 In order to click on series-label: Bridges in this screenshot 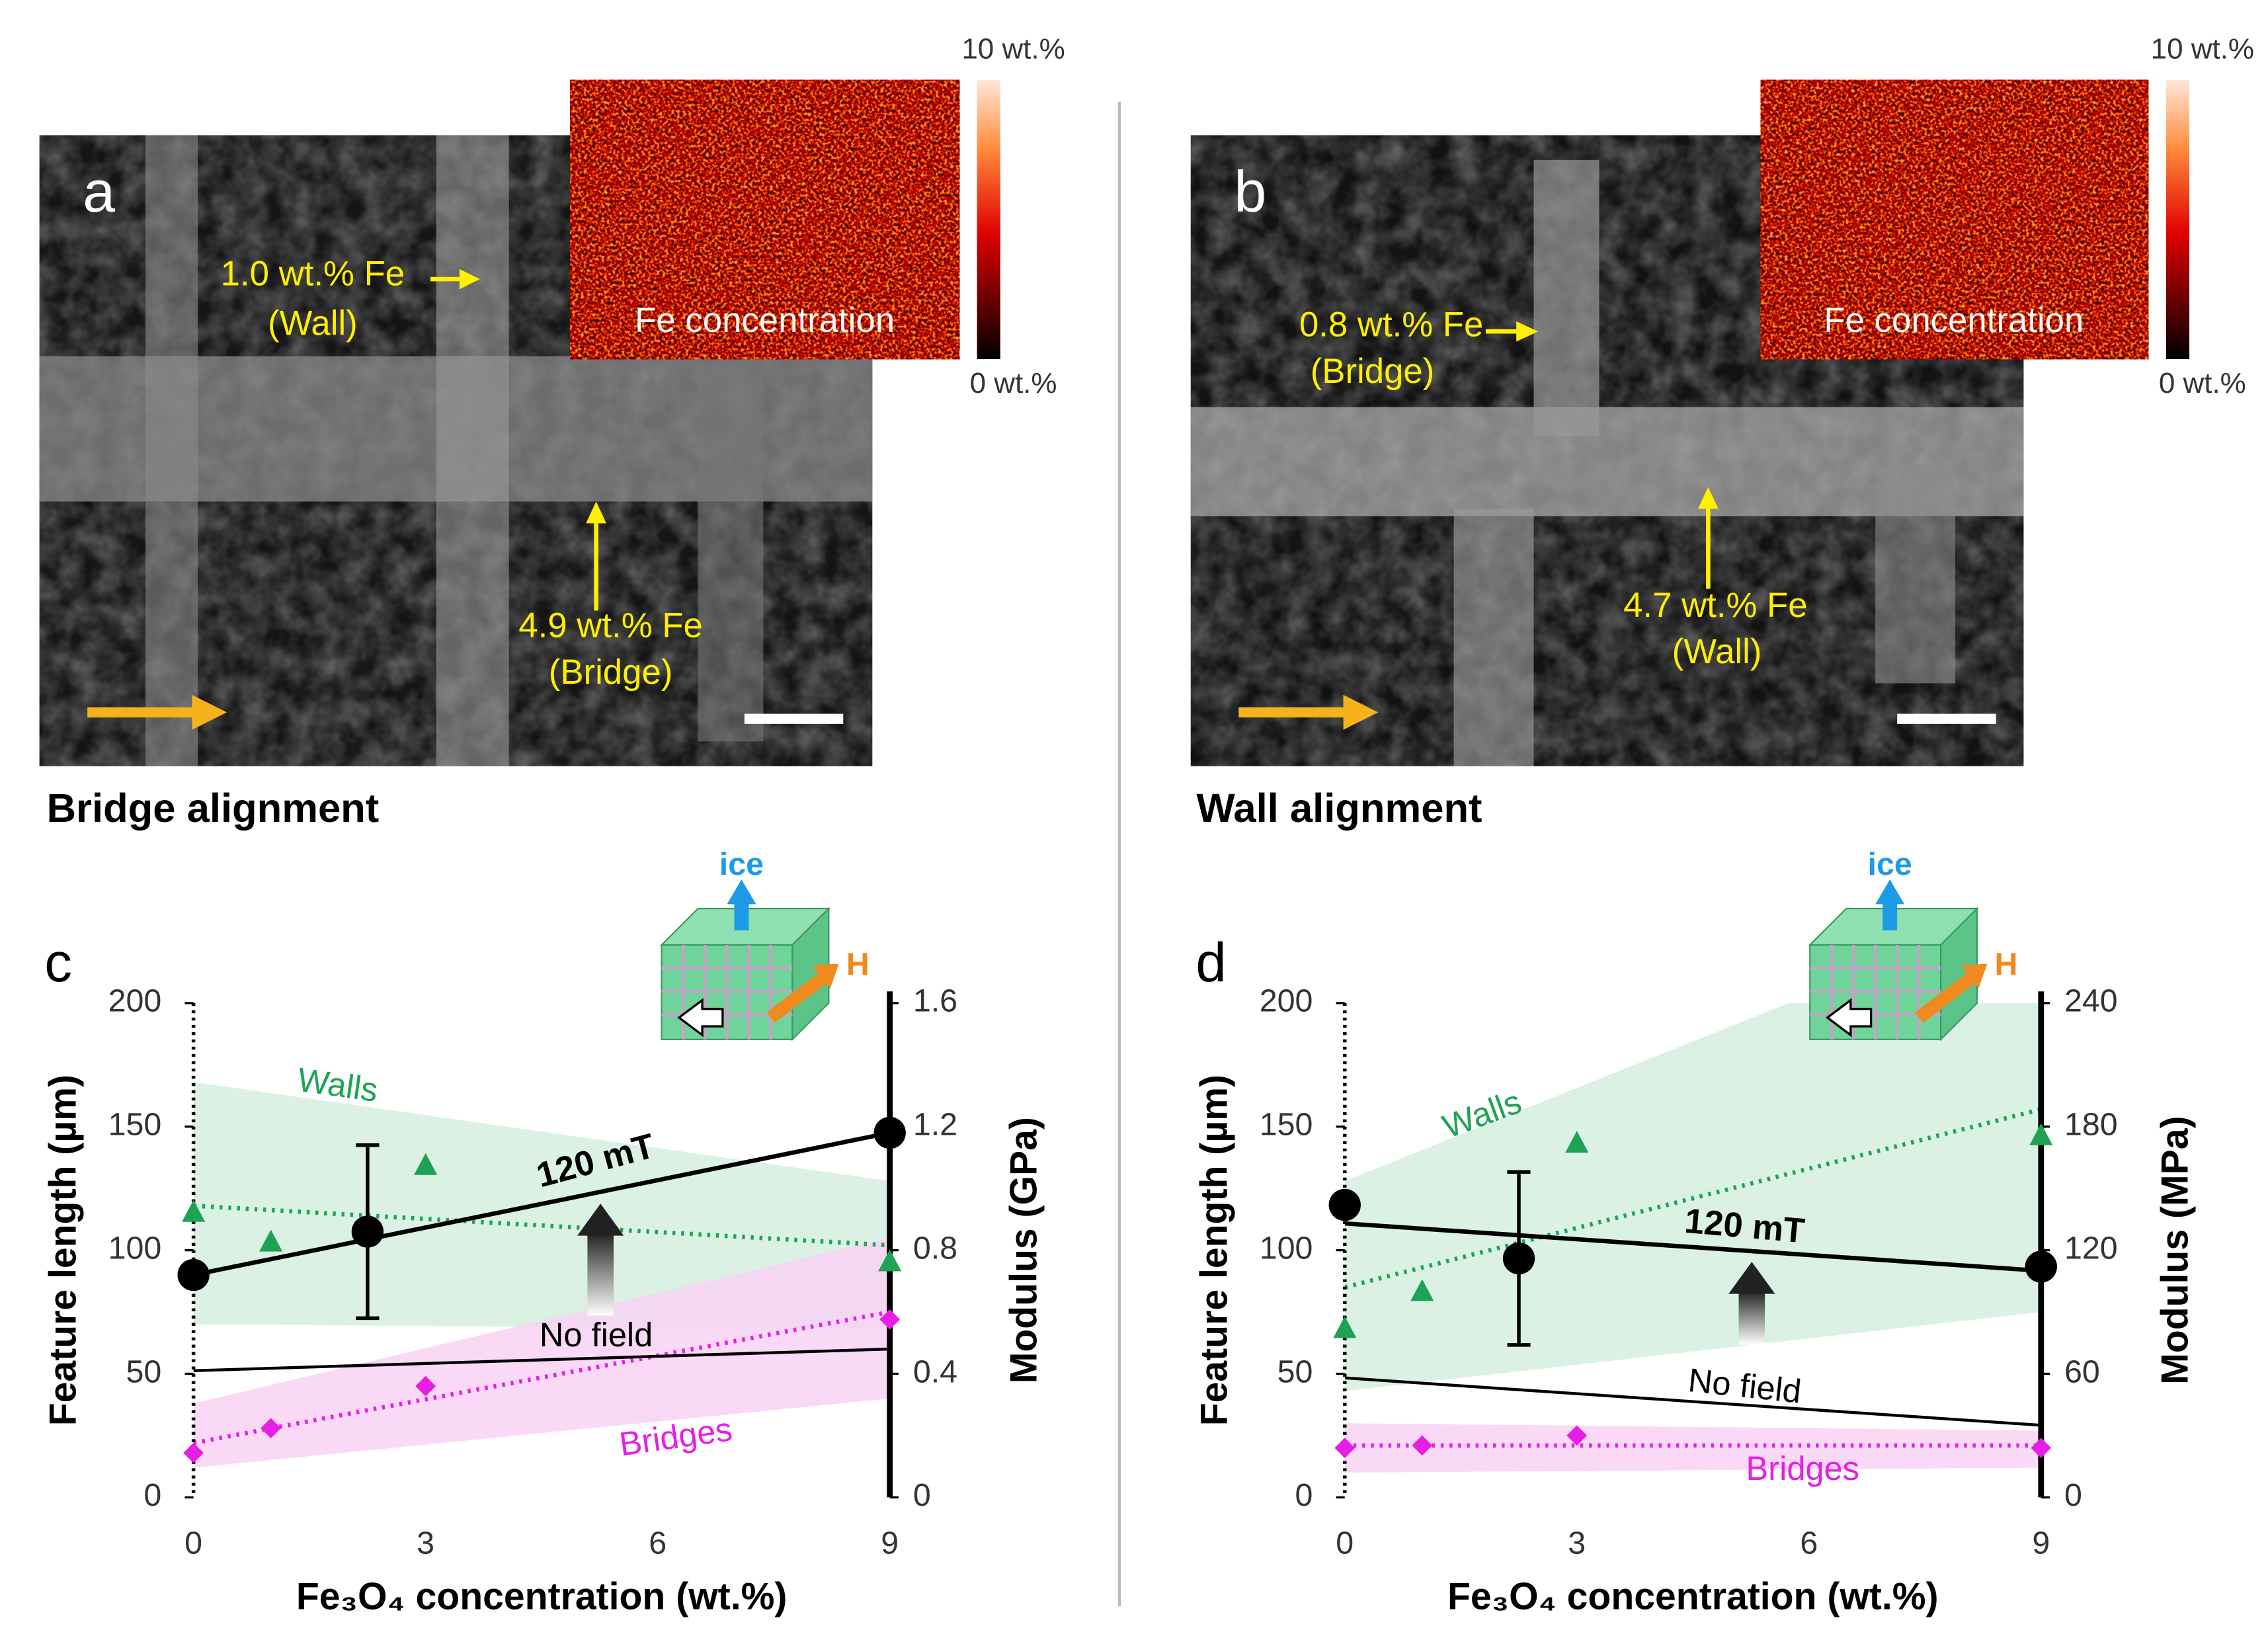, I will do `click(1803, 1468)`.